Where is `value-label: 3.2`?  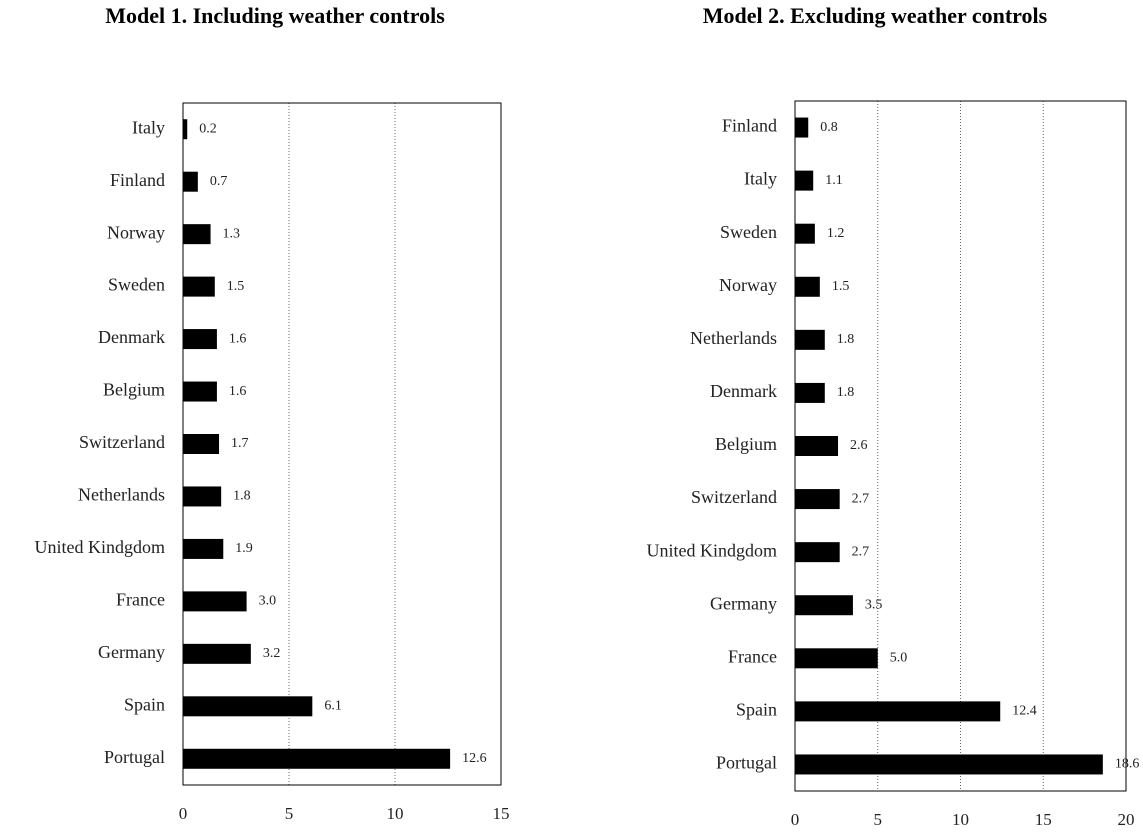
value-label: 3.2 is located at coordinates (272, 653).